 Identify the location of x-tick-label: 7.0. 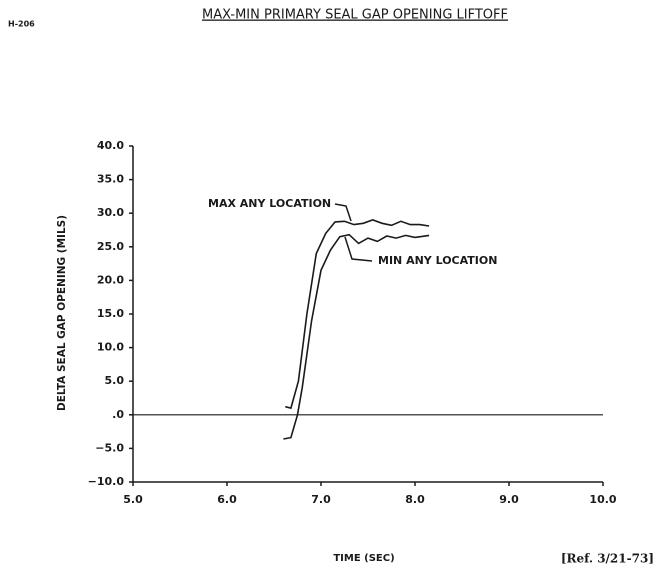
(321, 499).